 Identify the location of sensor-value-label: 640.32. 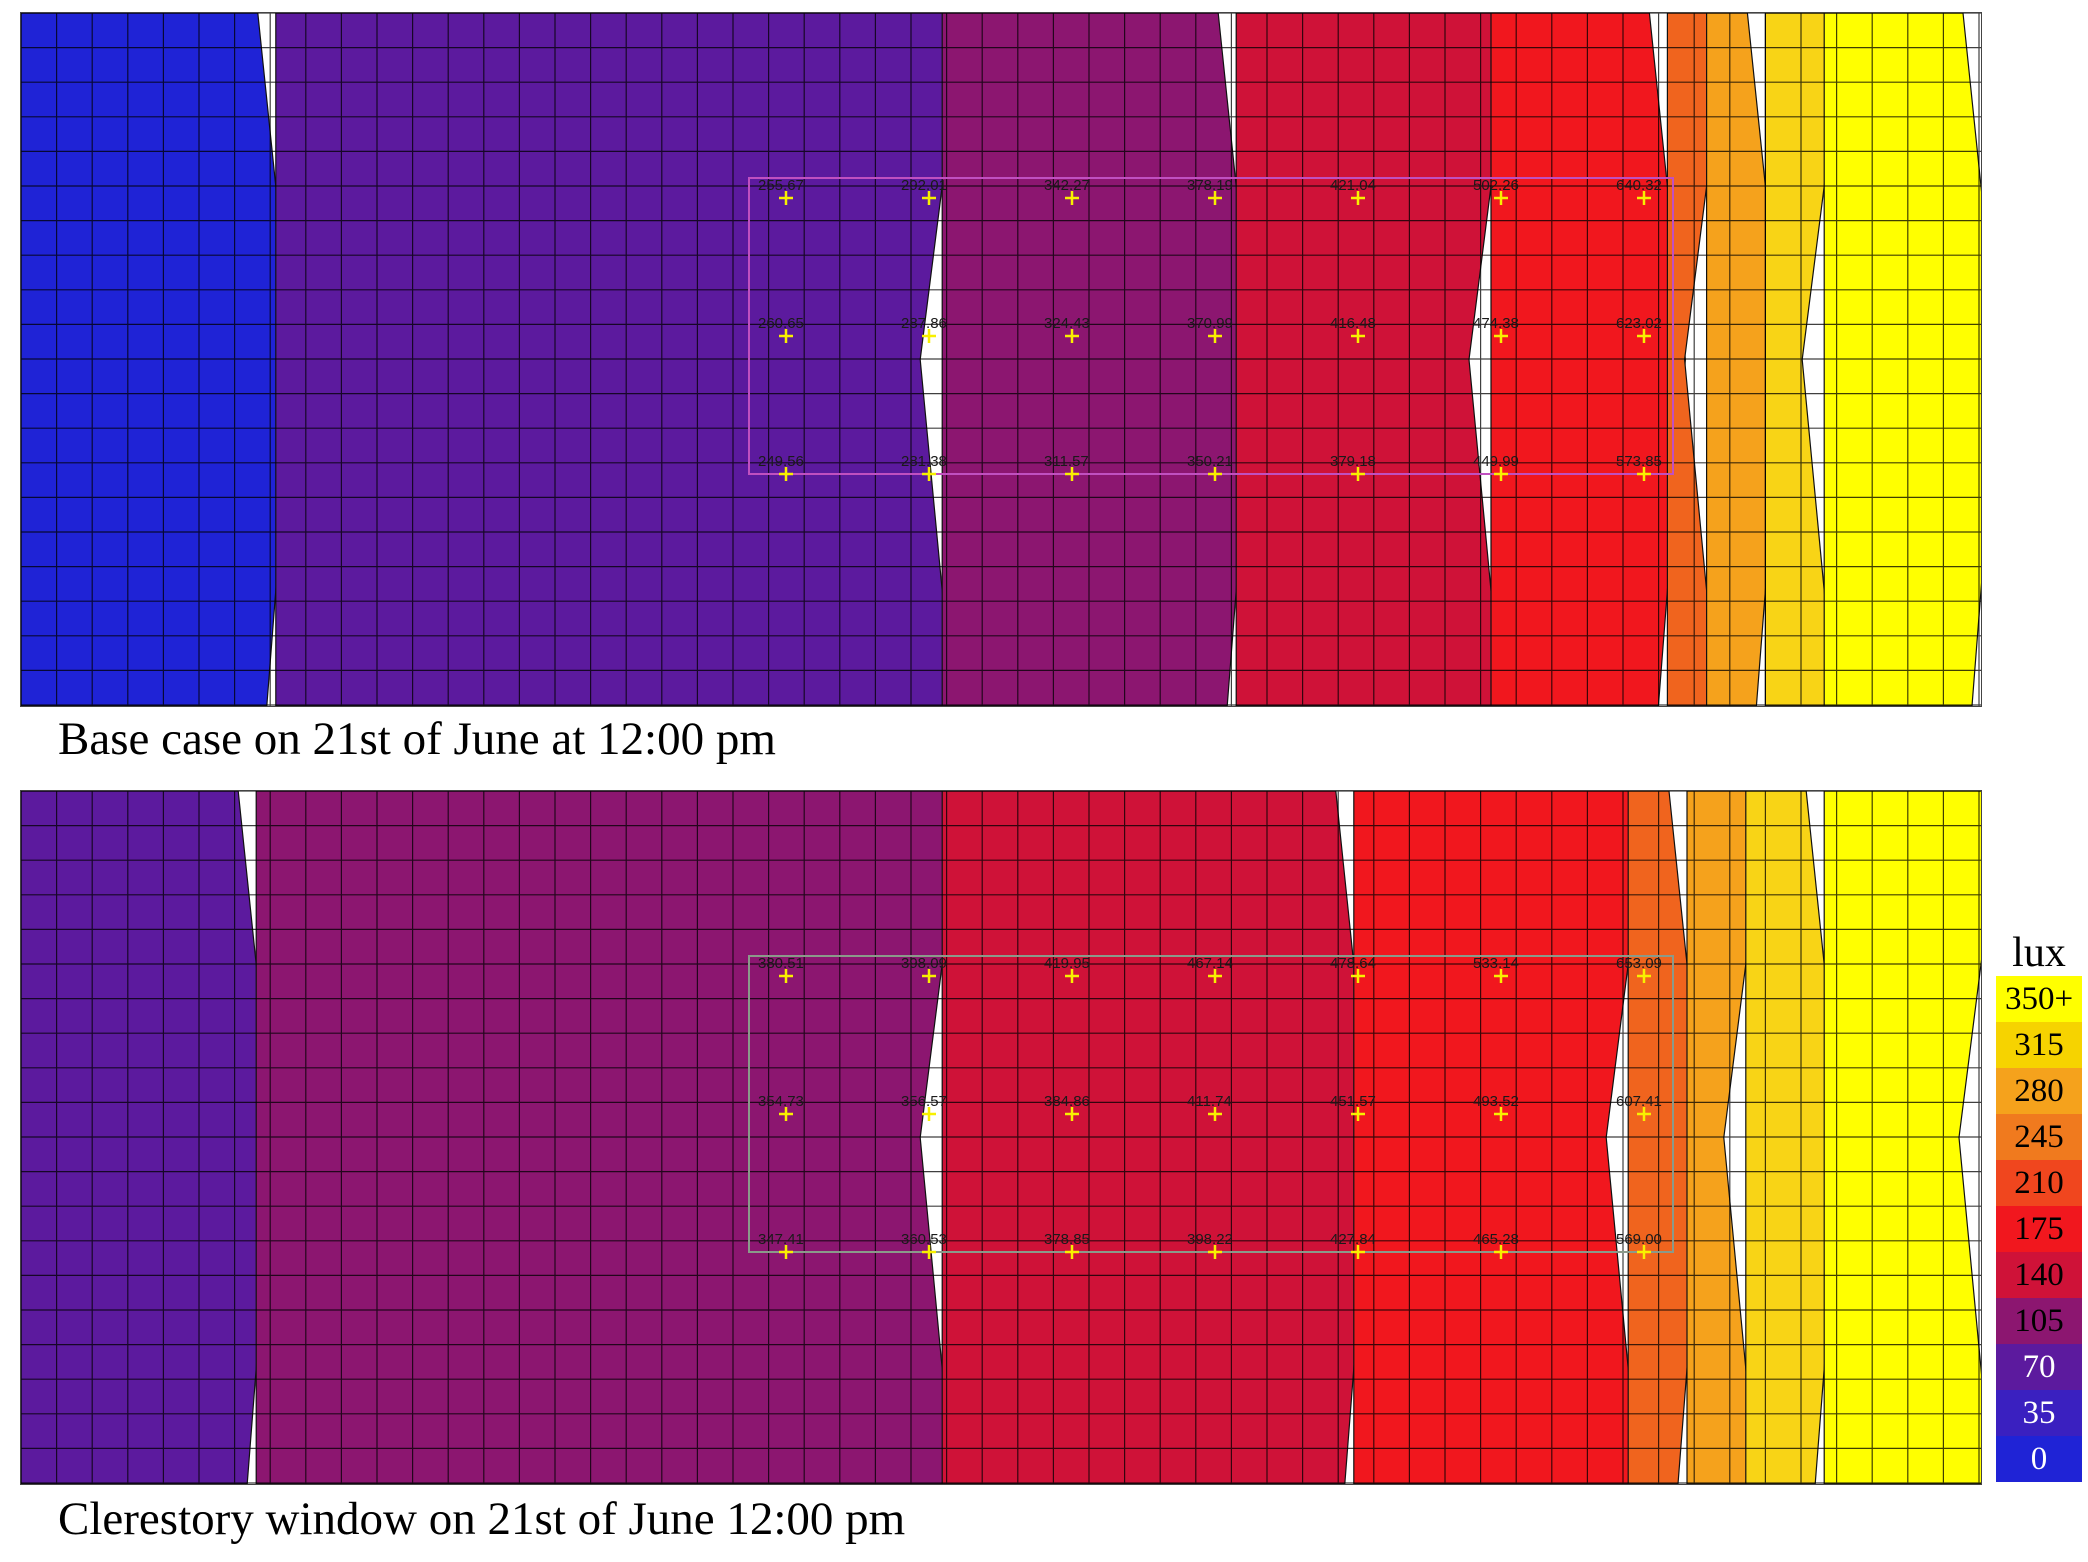
(1639, 185).